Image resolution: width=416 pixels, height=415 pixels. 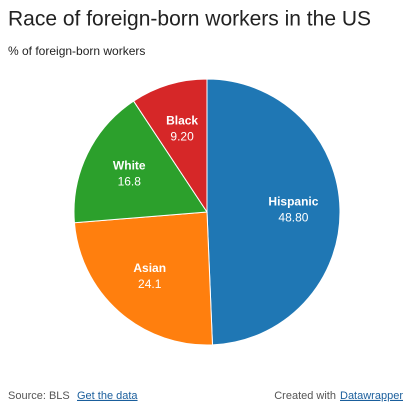 I want to click on source: Source: BLS, so click(x=39, y=396).